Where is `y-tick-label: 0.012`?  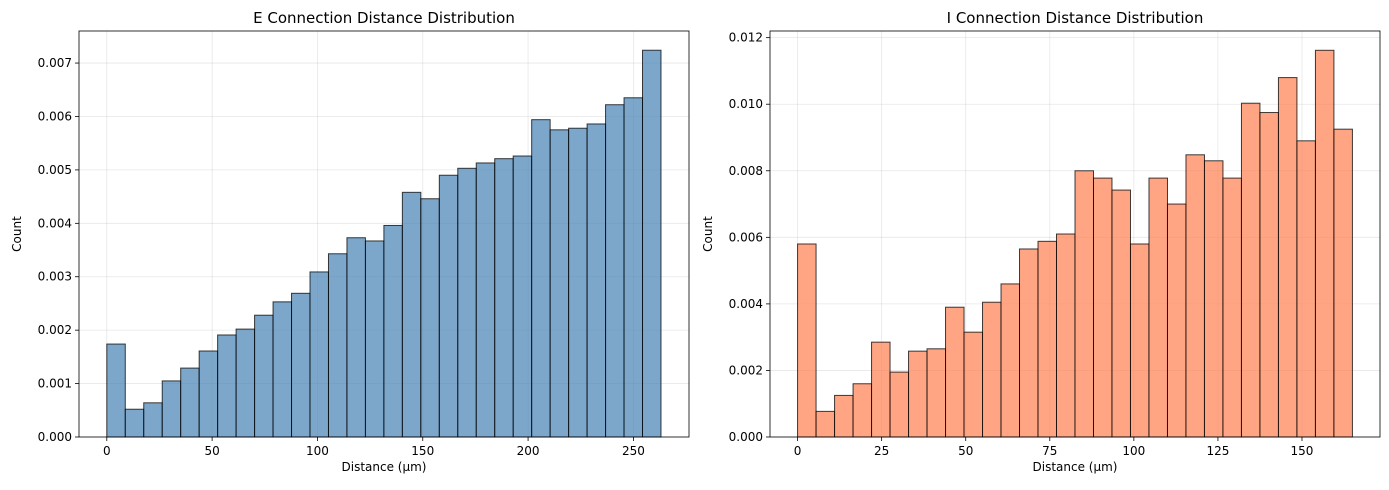
y-tick-label: 0.012 is located at coordinates (746, 38).